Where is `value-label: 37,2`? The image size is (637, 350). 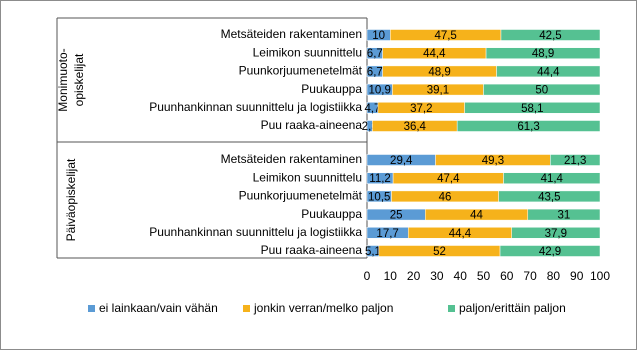 value-label: 37,2 is located at coordinates (421, 109).